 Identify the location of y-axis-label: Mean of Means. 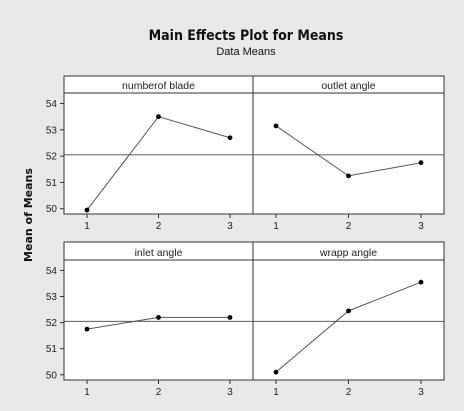
(28, 215).